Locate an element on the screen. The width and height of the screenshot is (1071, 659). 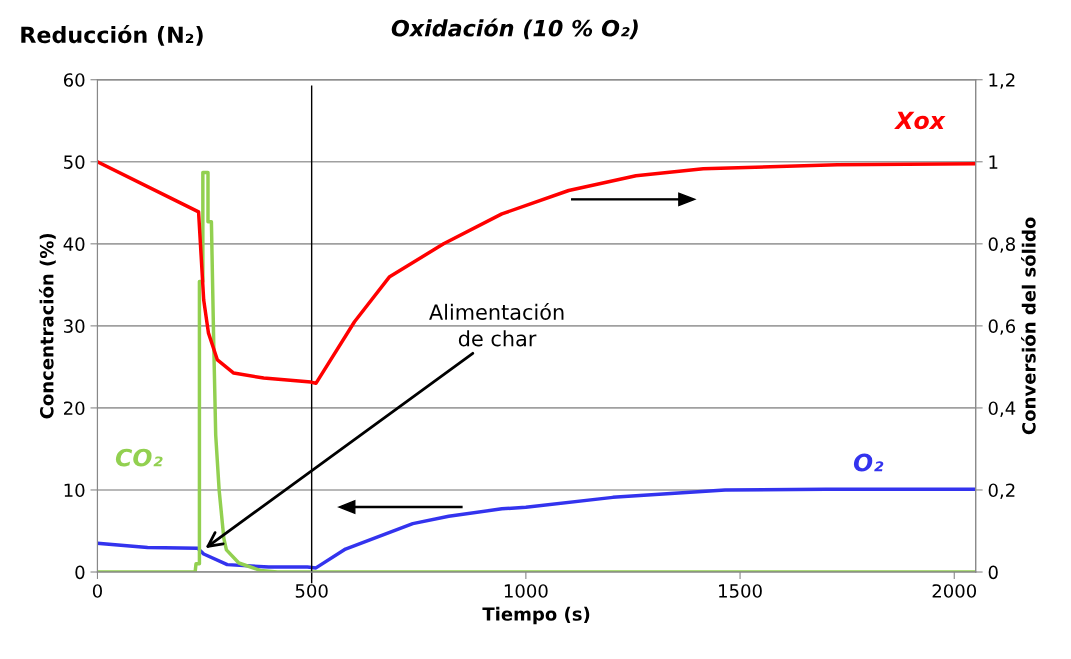
series-label: Xox is located at coordinates (920, 120).